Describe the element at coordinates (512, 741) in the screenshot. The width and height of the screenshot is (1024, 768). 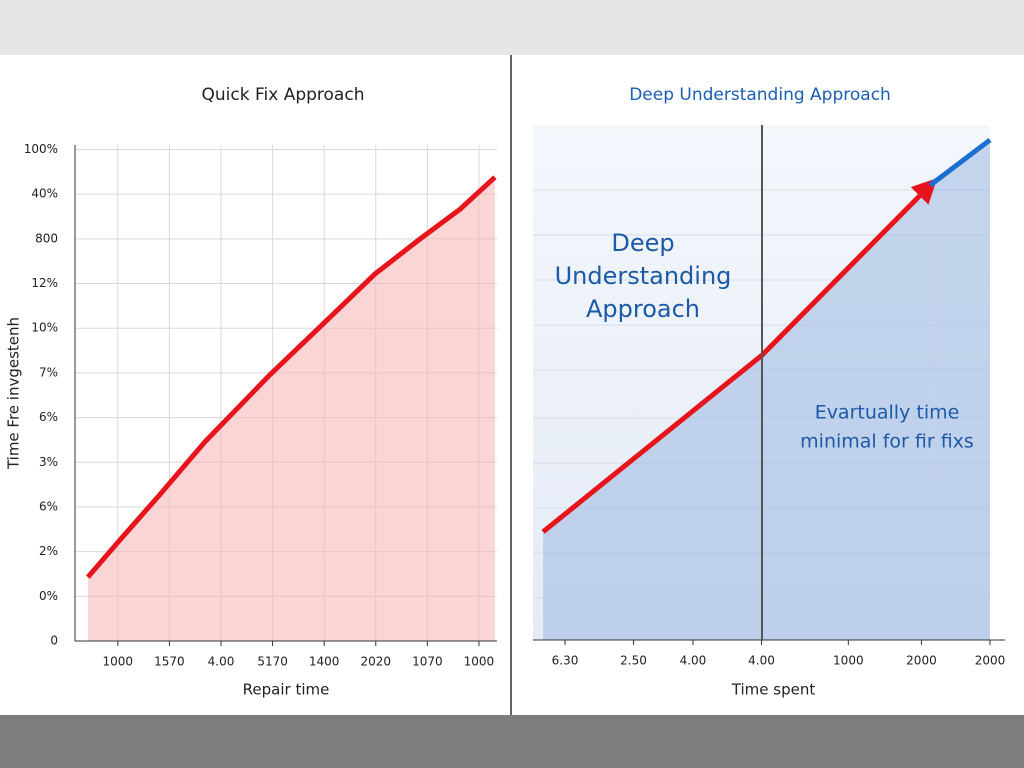
I see `bottom-bar` at that location.